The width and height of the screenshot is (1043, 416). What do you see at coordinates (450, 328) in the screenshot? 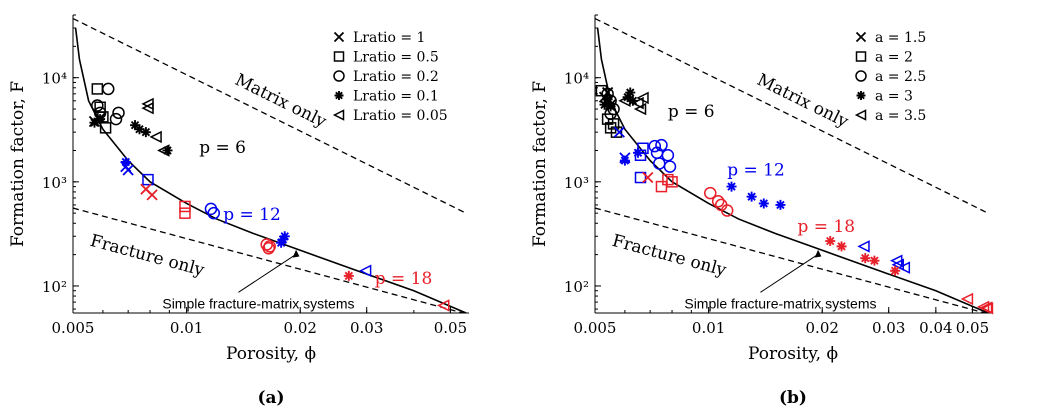
I see `x-tick-label: 0.05` at bounding box center [450, 328].